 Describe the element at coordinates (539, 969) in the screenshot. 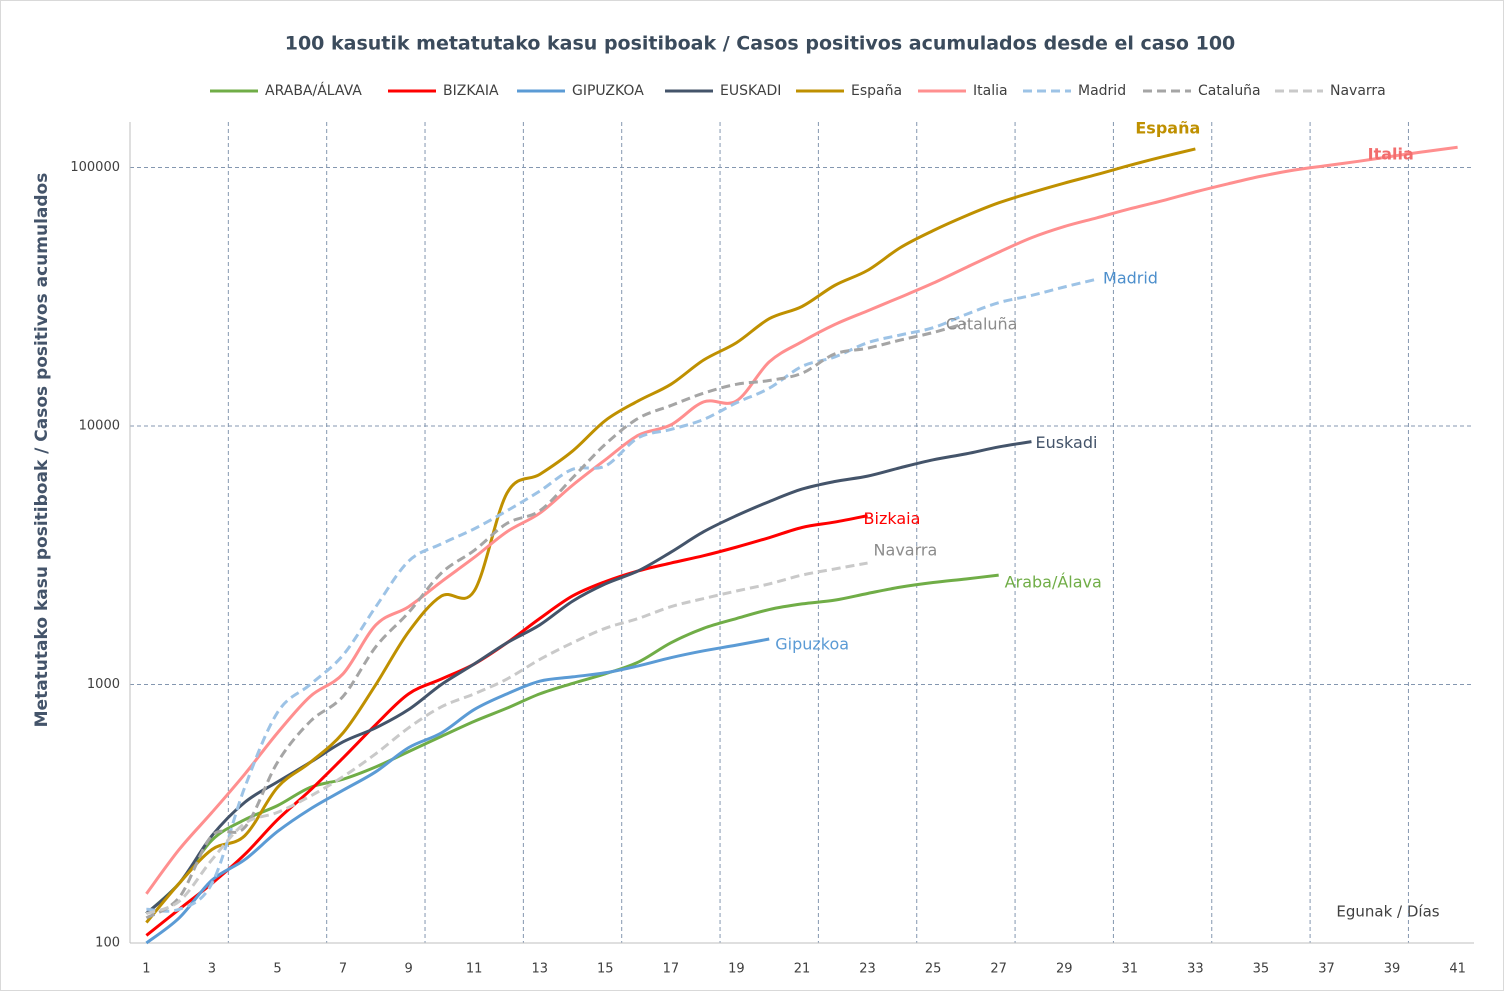

I see `x-tick-label: 13` at that location.